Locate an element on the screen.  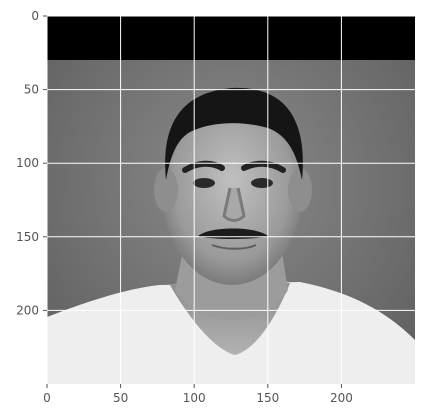
left-eye is located at coordinates (204, 183).